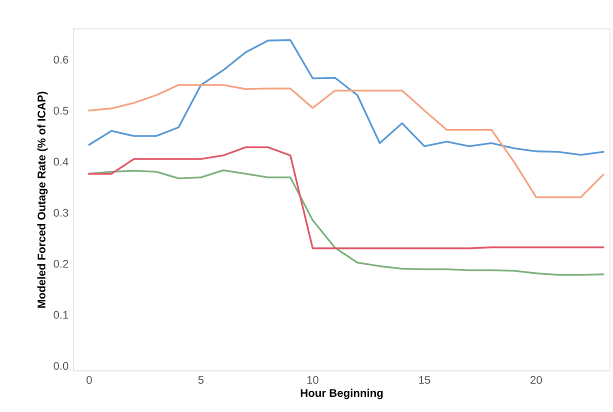 Image resolution: width=613 pixels, height=412 pixels. Describe the element at coordinates (341, 394) in the screenshot. I see `x-axis-title: Hour Beginning` at that location.